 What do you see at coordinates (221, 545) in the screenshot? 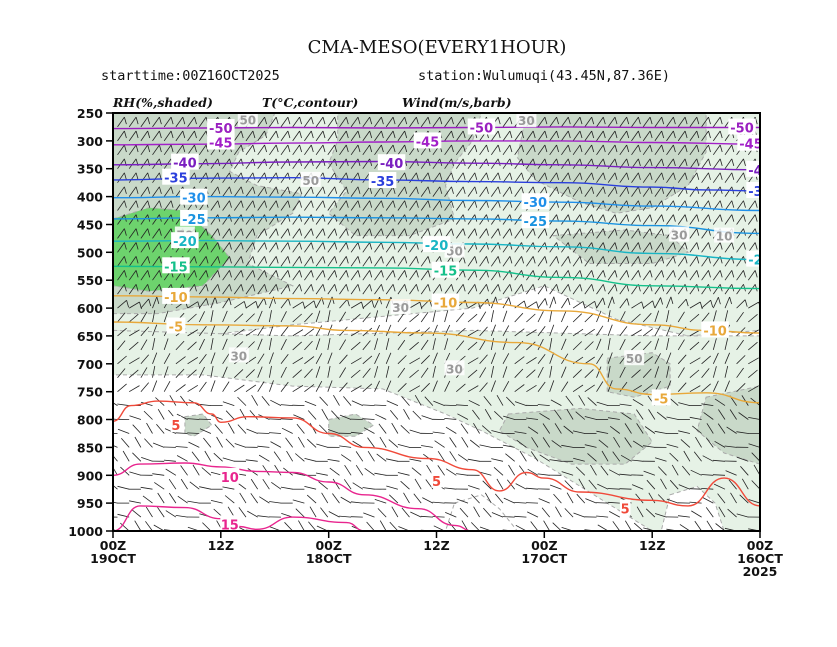
I see `x-tick-label: 12Z` at bounding box center [221, 545].